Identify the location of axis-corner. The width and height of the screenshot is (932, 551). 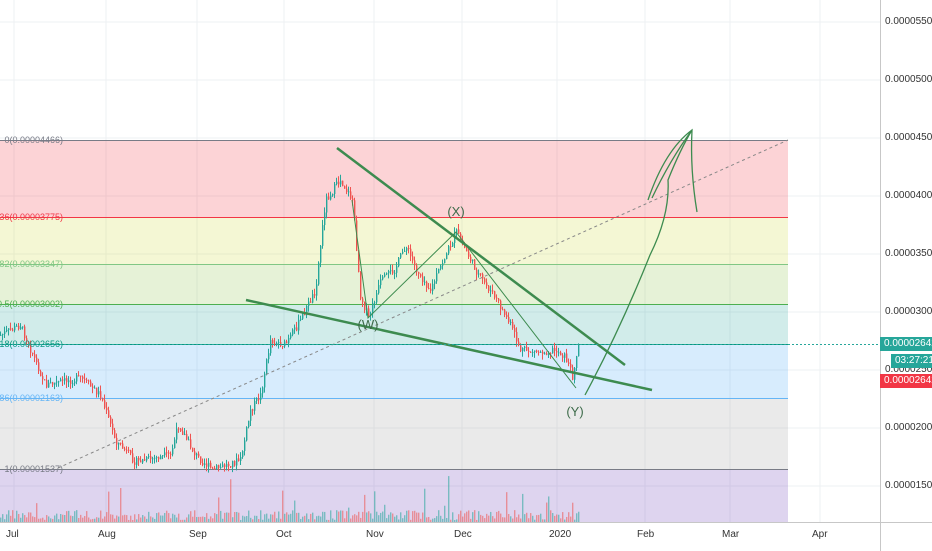
(906, 536).